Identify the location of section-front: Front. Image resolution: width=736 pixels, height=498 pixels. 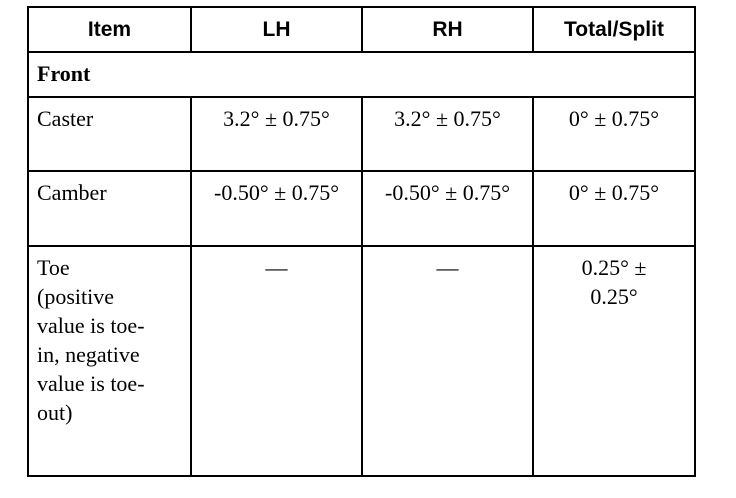
(361, 74).